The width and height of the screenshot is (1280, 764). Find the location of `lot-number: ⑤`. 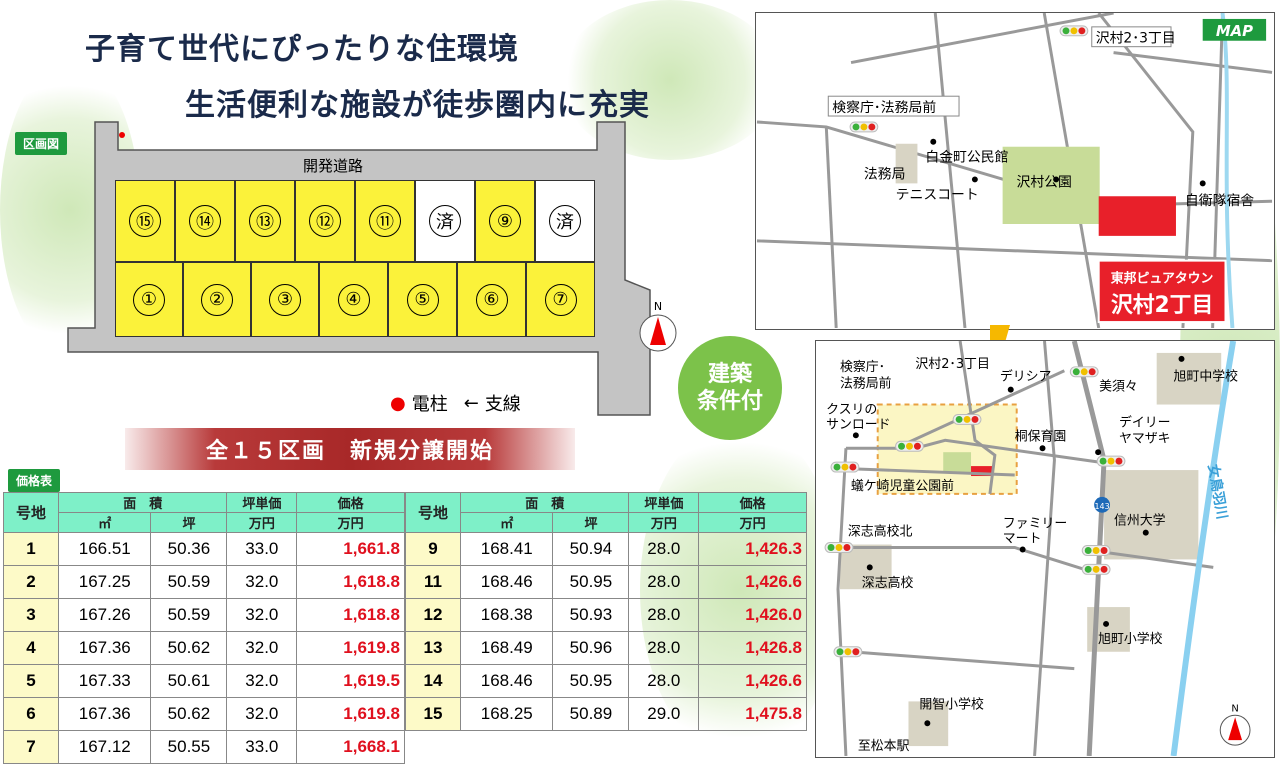

lot-number: ⑤ is located at coordinates (422, 299).